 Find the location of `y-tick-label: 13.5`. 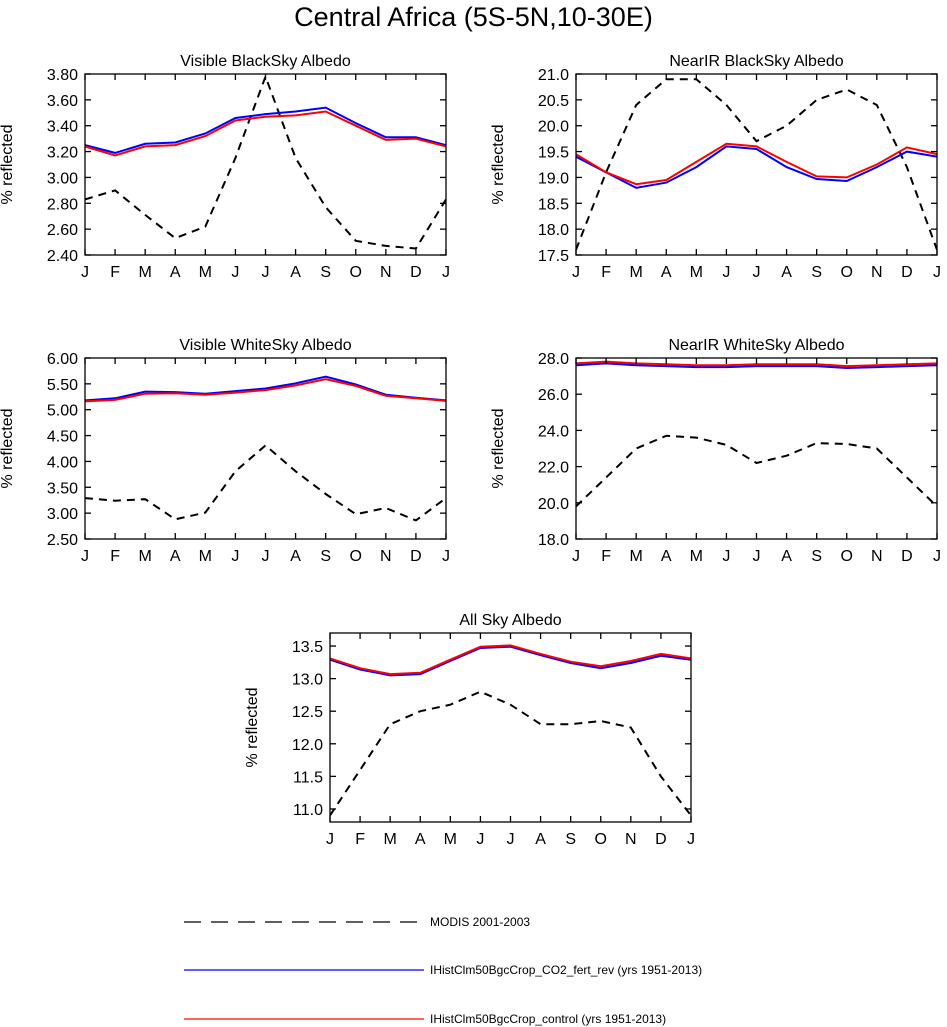

y-tick-label: 13.5 is located at coordinates (307, 647).